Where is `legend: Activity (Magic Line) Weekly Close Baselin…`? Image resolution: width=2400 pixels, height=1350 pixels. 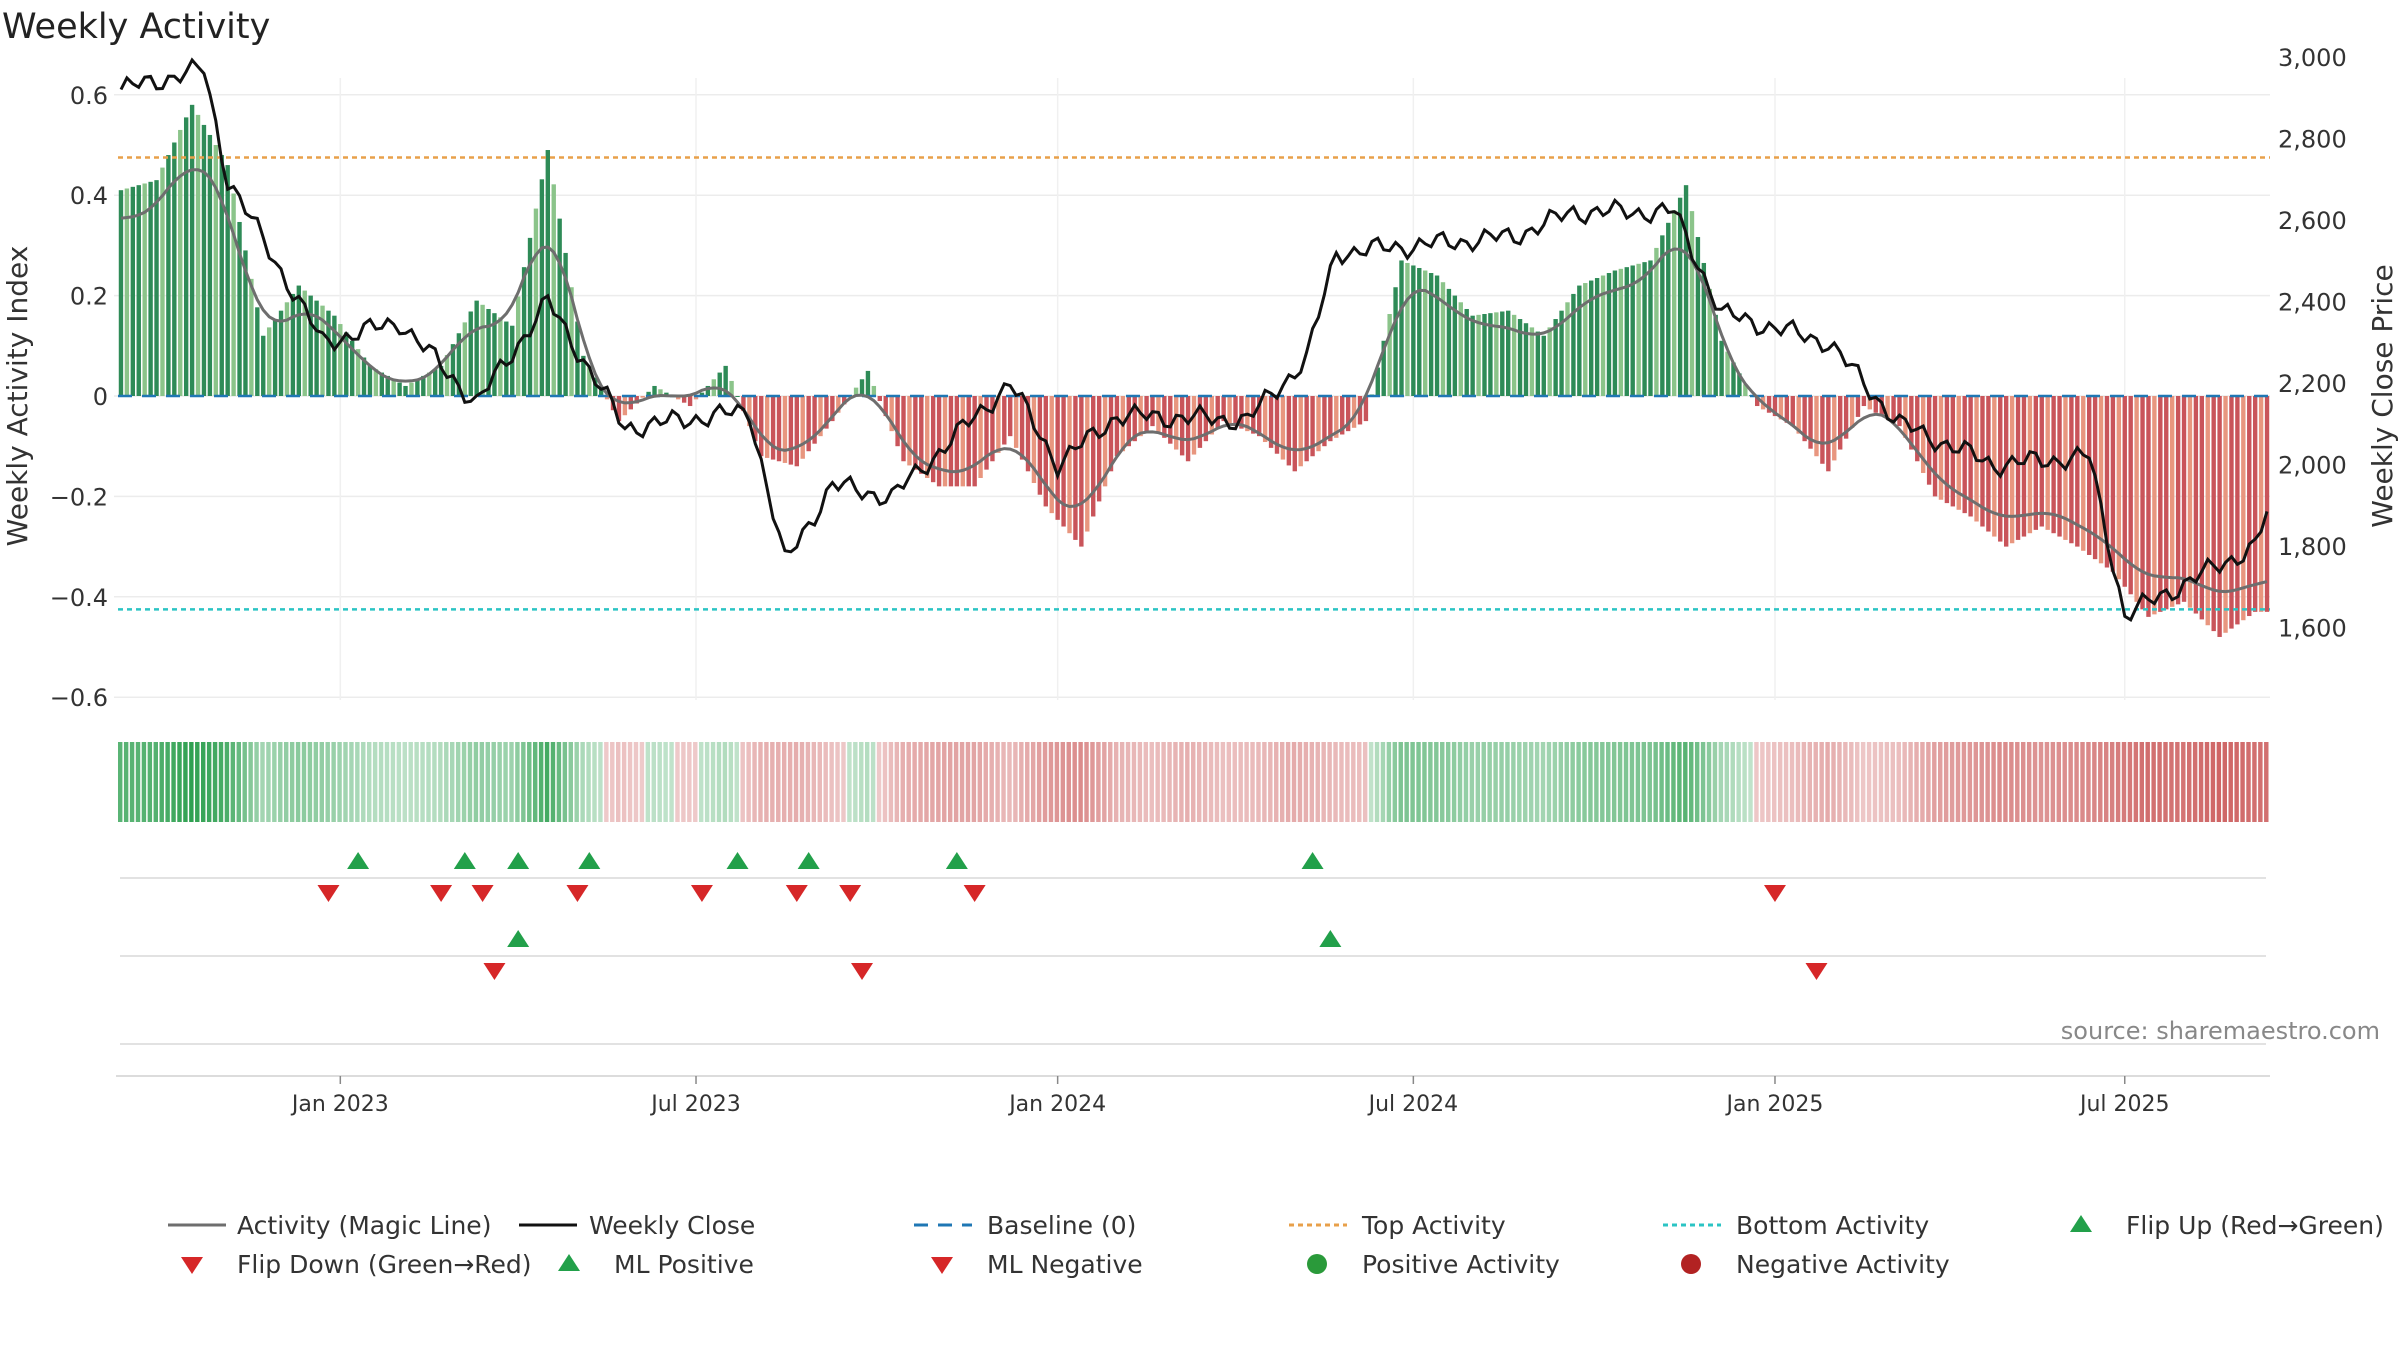
legend: Activity (Magic Line) Weekly Close Baselin… is located at coordinates (1276, 1245).